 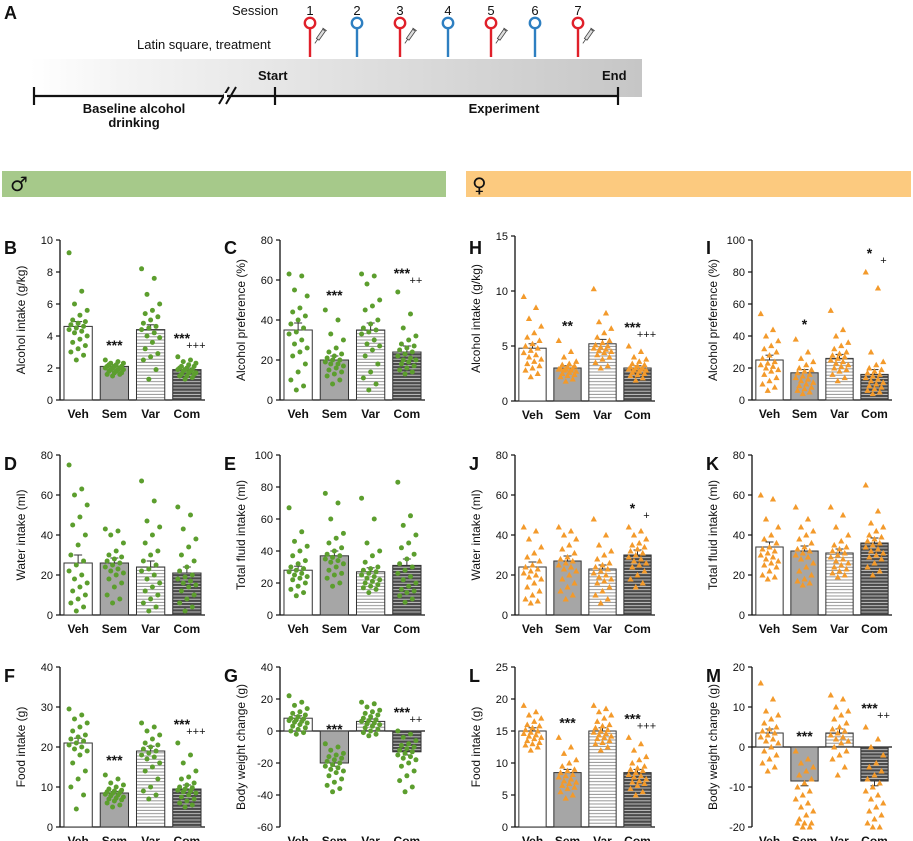 What do you see at coordinates (567, 629) in the screenshot?
I see `x-tick-label: Sem` at bounding box center [567, 629].